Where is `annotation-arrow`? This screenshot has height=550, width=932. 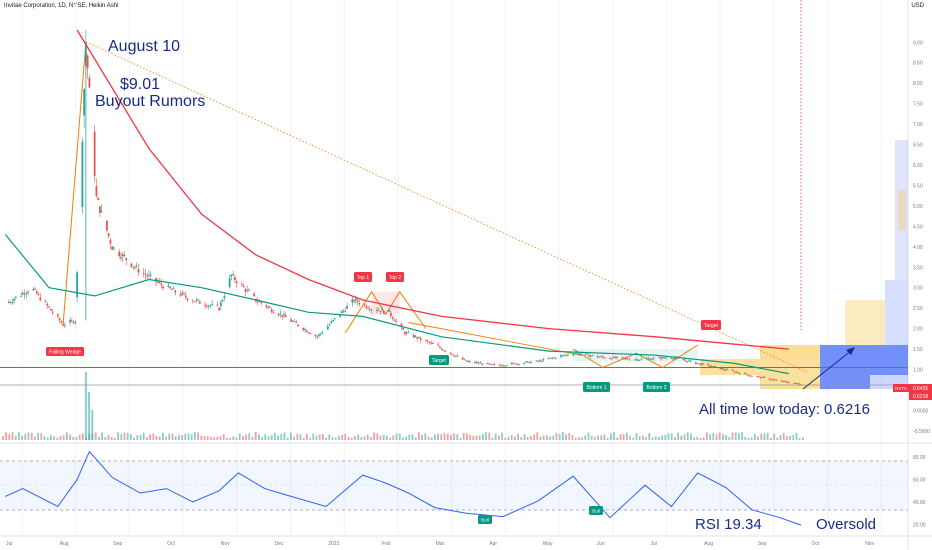
annotation-arrow is located at coordinates (827, 369).